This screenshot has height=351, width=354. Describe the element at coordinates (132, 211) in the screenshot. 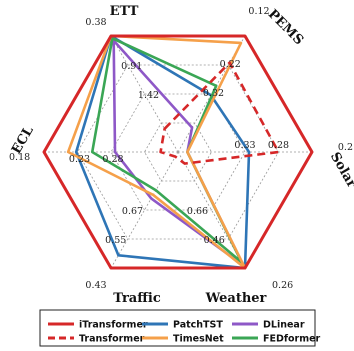

I see `tick-traffic-2: 0.67` at that location.